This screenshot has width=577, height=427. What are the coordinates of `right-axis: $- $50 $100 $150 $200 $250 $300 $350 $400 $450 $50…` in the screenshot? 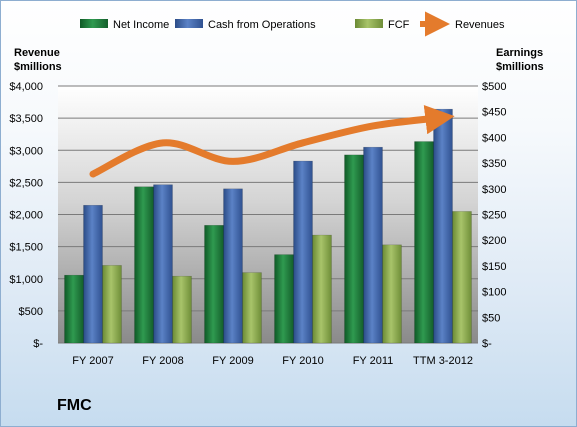 It's located at (494, 215).